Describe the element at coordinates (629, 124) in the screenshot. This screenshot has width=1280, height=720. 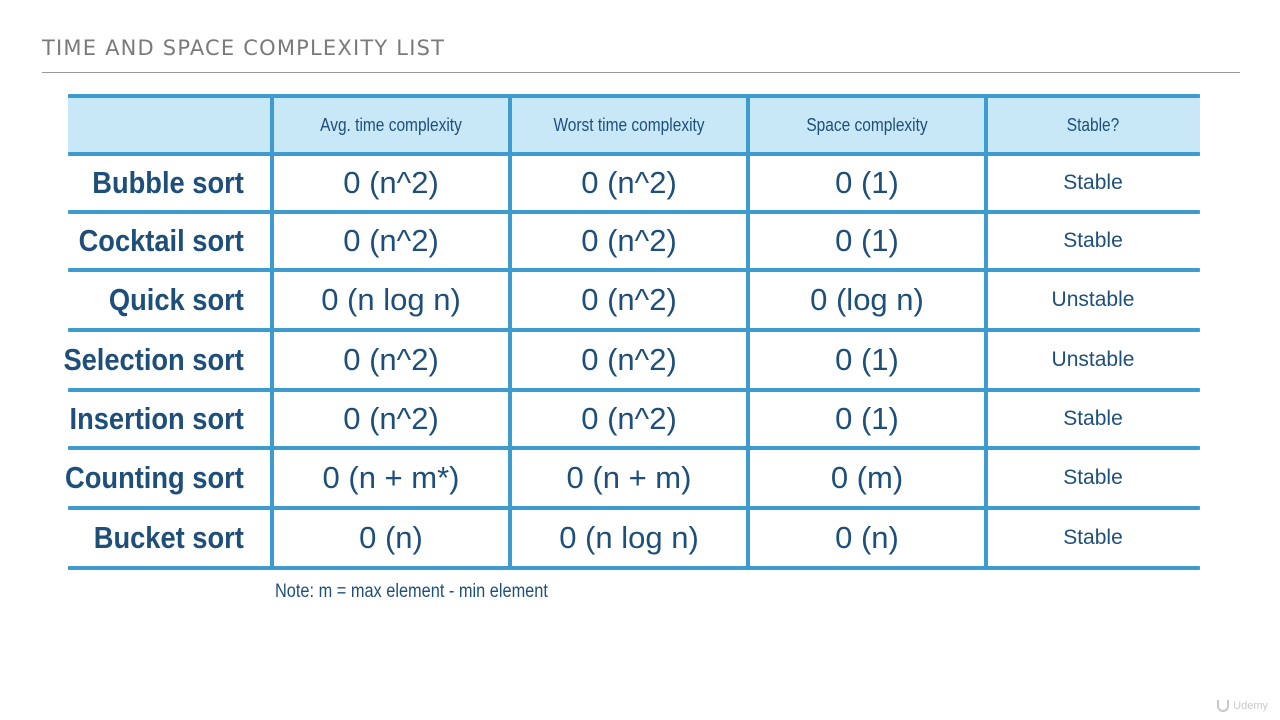
I see `header-worst-time: Worst time complexity` at that location.